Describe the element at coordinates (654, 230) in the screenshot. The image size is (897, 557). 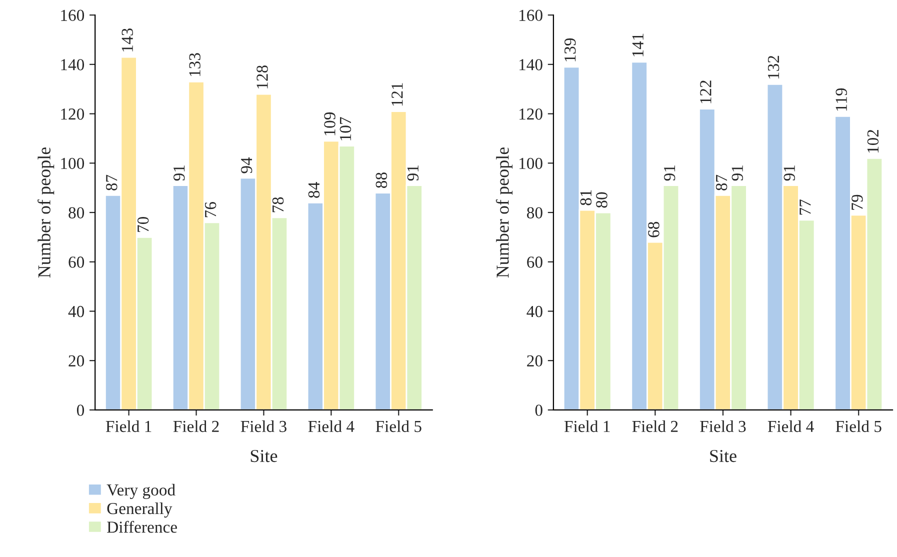
I see `data-label: 68` at that location.